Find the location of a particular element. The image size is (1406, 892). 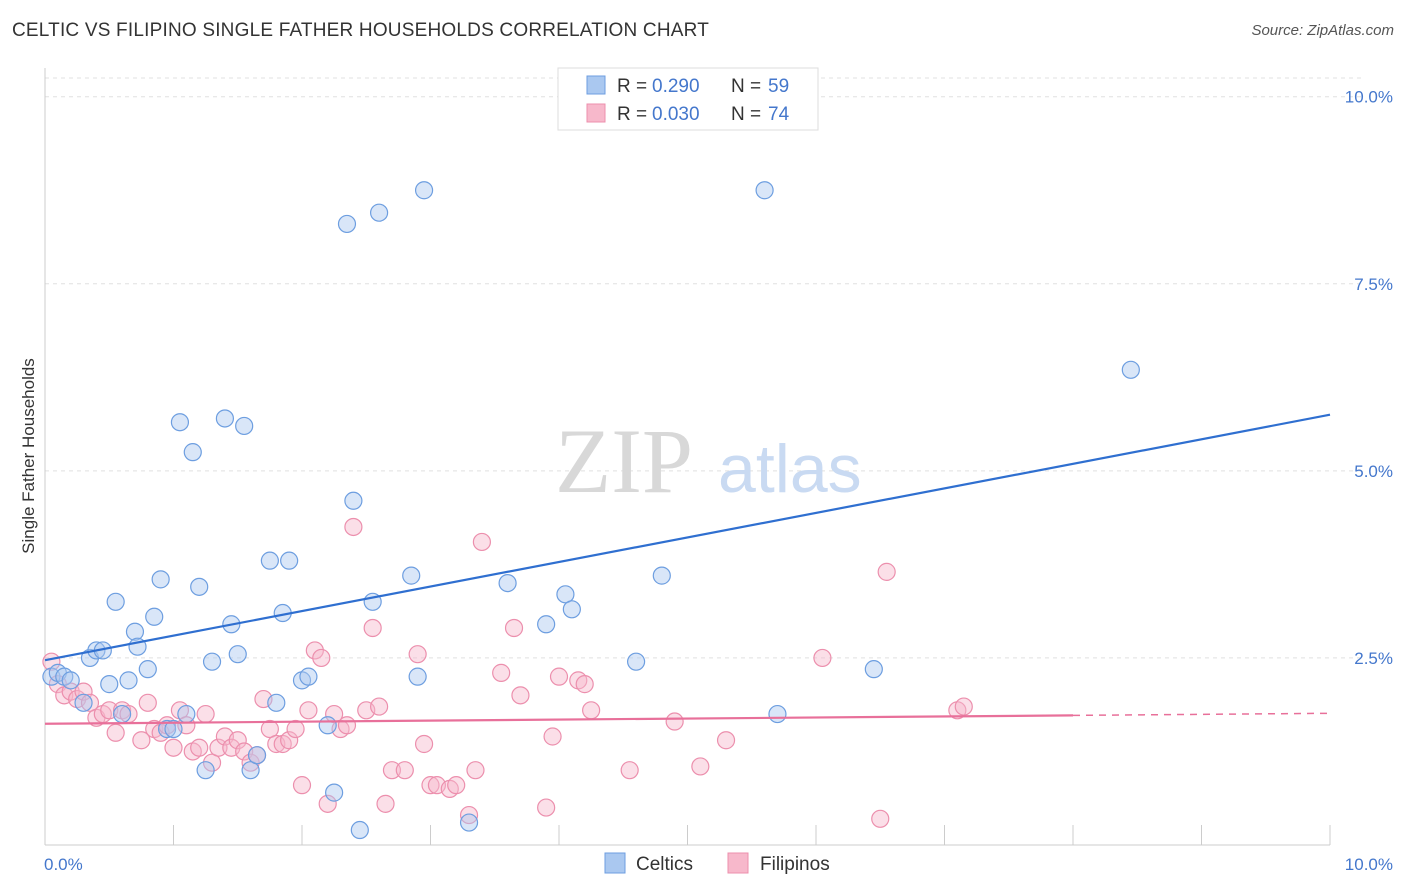

stats-n-value-celtics: 59 is located at coordinates (778, 86).